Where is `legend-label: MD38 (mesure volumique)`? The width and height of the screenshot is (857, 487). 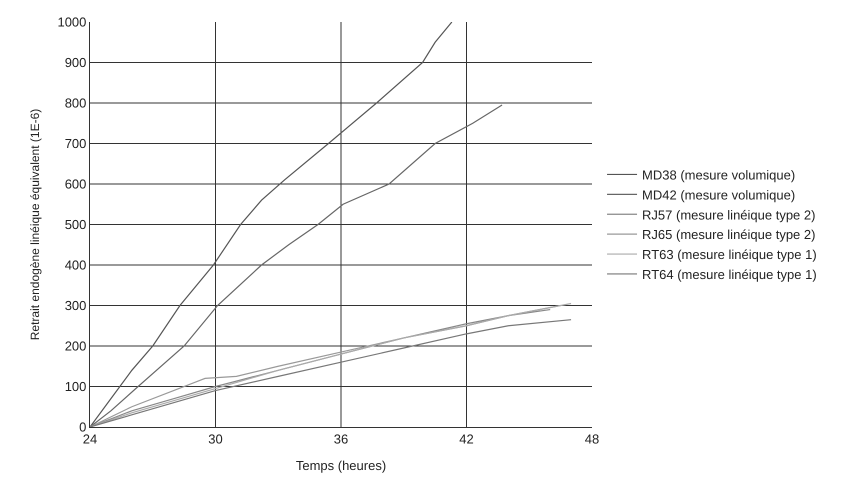 legend-label: MD38 (mesure volumique) is located at coordinates (719, 175).